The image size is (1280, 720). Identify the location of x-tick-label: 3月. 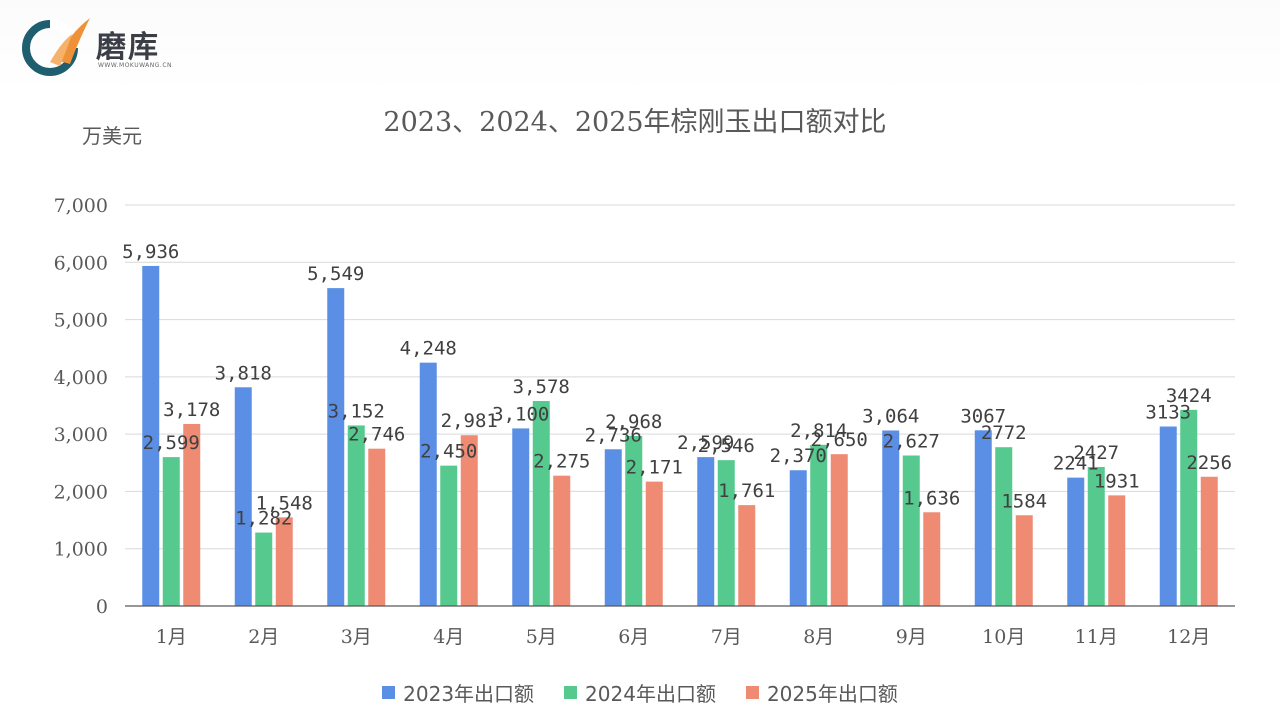
(356, 637).